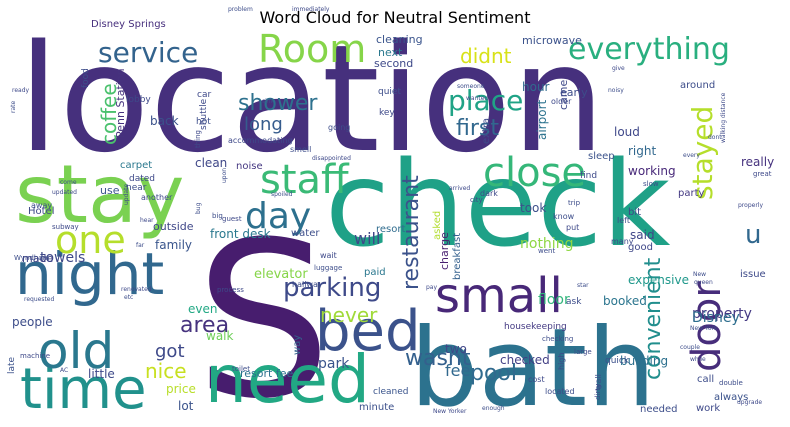 The width and height of the screenshot is (790, 427). I want to click on word-always: always, so click(731, 397).